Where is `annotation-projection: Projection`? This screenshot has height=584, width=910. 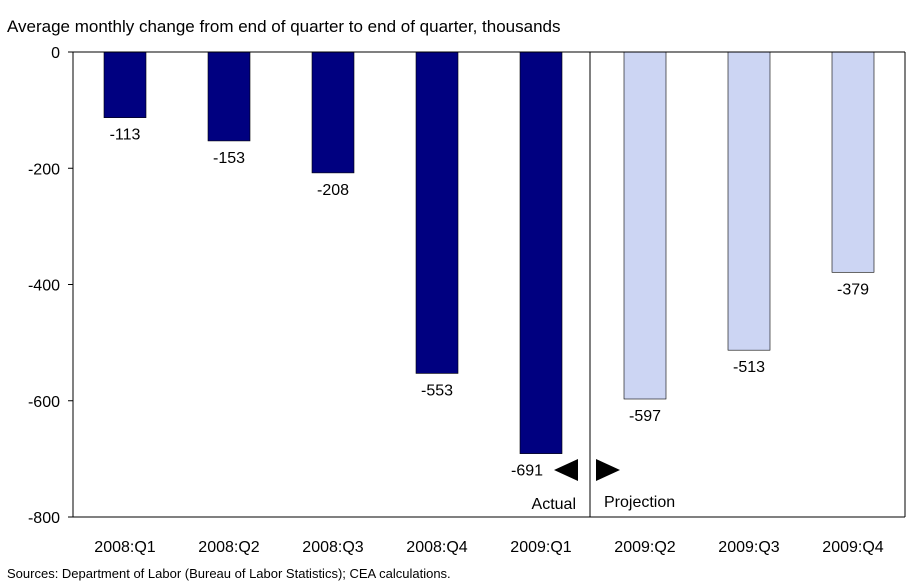 annotation-projection: Projection is located at coordinates (639, 502).